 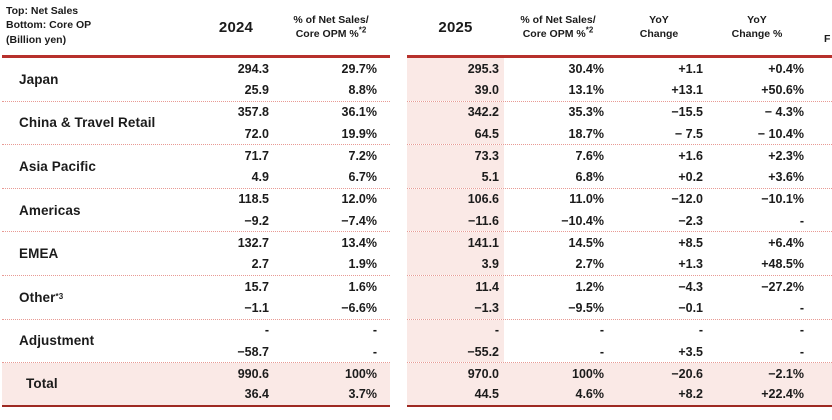 What do you see at coordinates (690, 177) in the screenshot?
I see `yoy-core-op: +0.2` at bounding box center [690, 177].